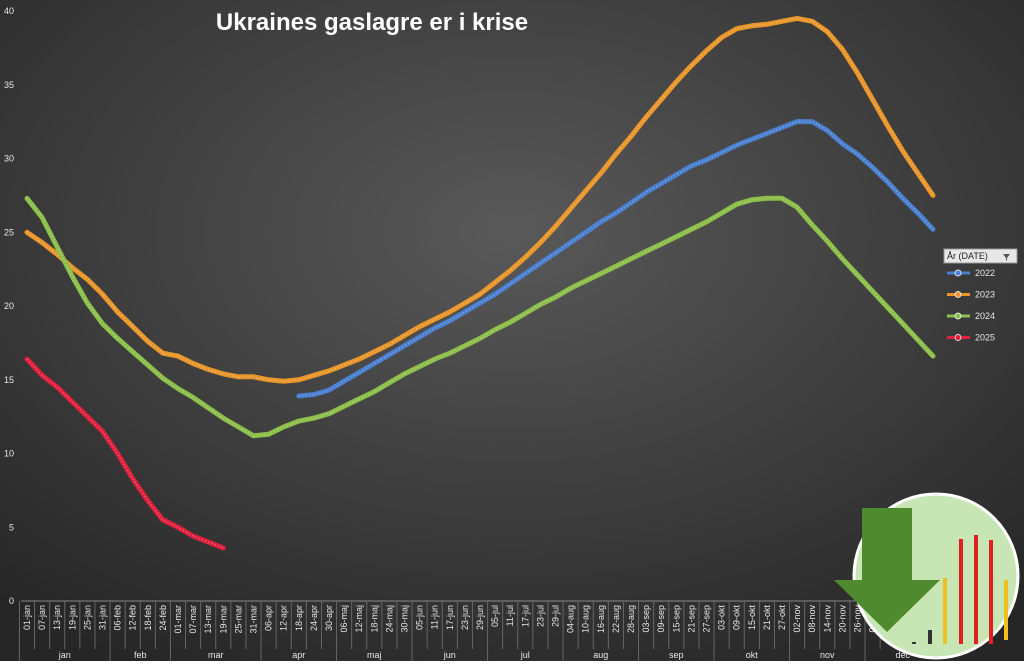  Describe the element at coordinates (782, 618) in the screenshot. I see `x-tick-label: 27-okt` at that location.